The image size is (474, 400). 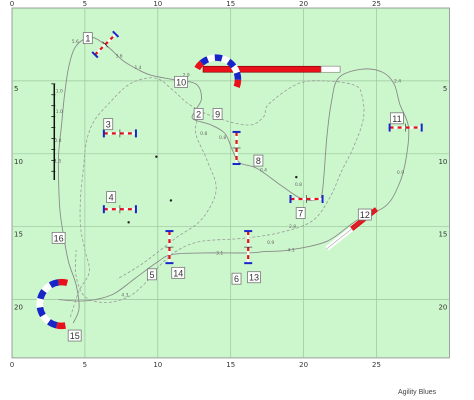 I want to click on x-tick-top: 25, so click(x=376, y=4).